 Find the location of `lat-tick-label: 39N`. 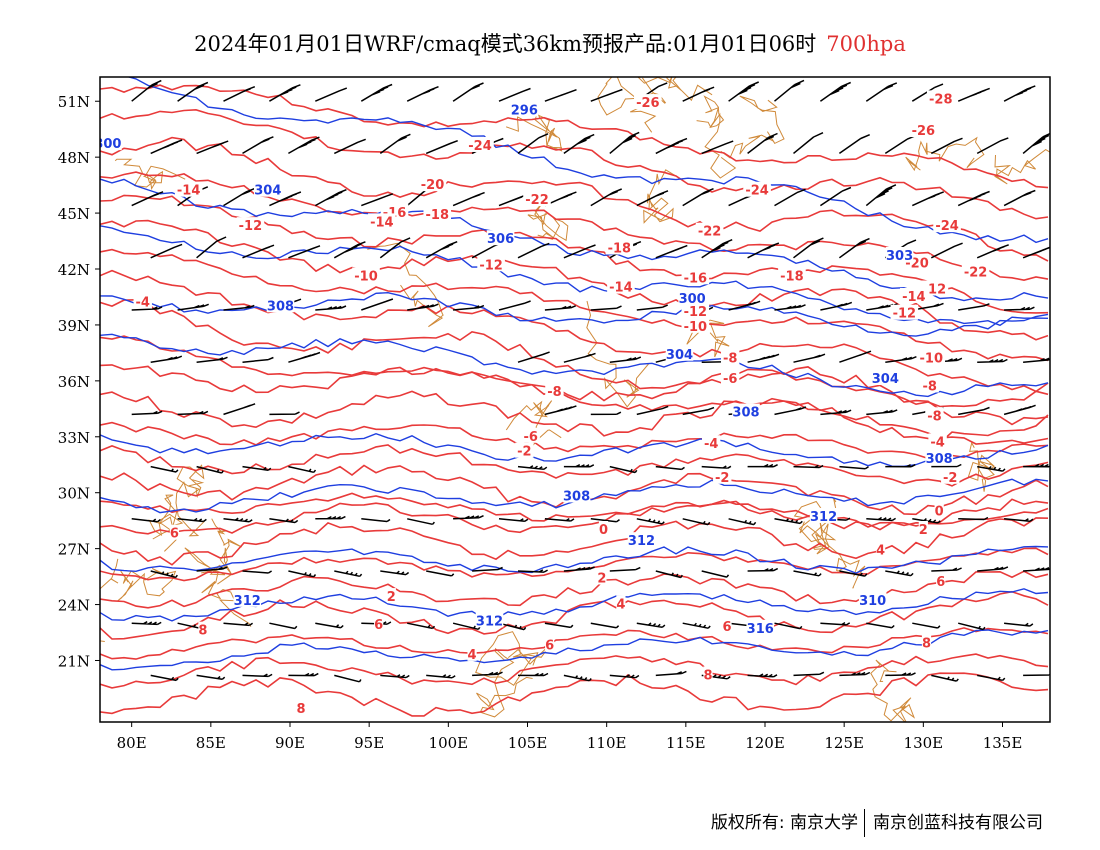

lat-tick-label: 39N is located at coordinates (74, 326).